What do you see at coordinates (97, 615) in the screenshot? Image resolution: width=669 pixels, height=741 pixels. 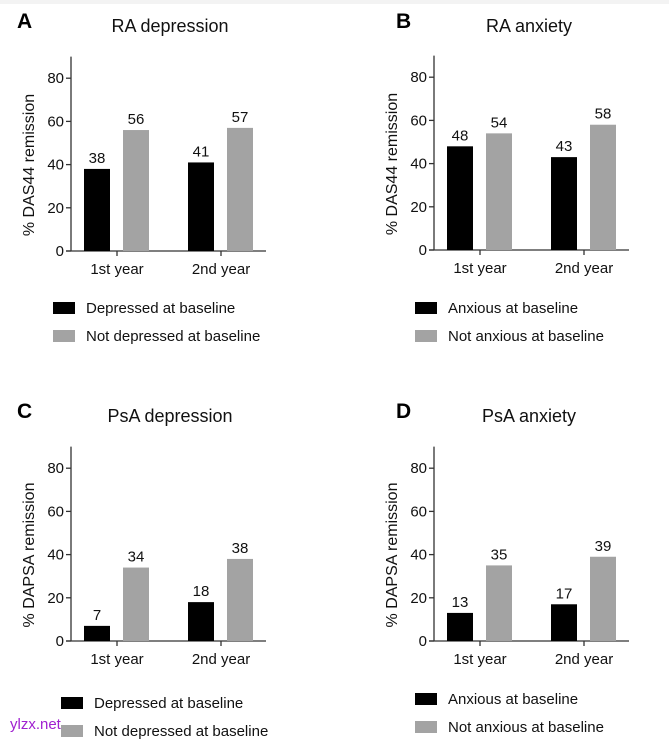 I see `data-label: 7` at bounding box center [97, 615].